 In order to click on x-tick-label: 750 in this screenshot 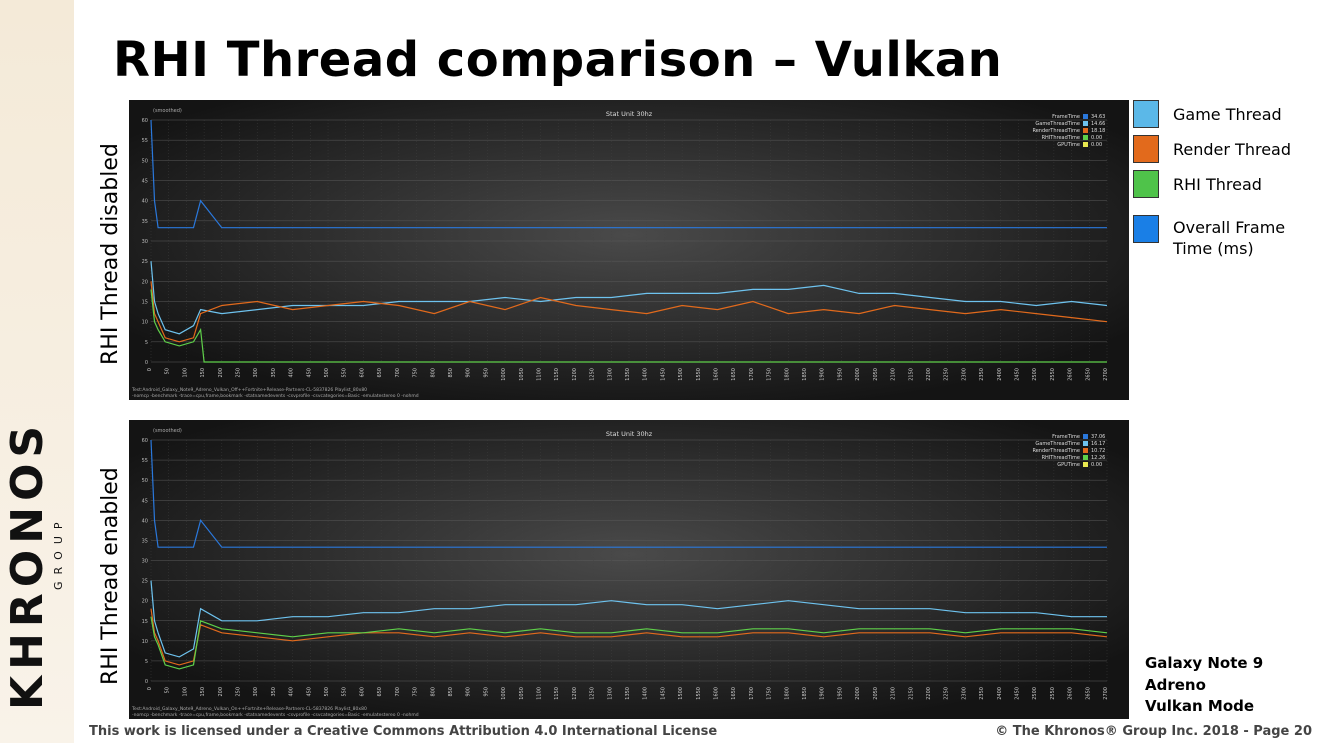, I will do `click(416, 373)`.